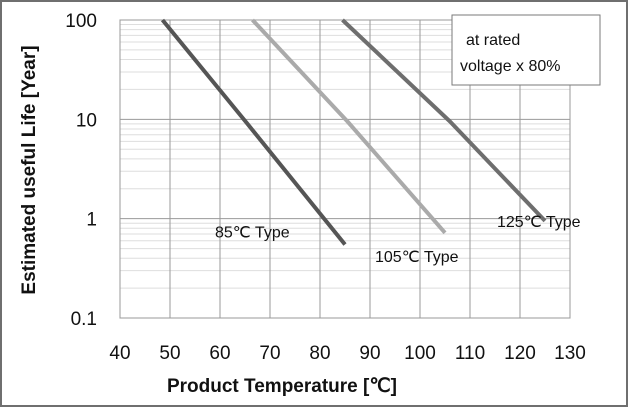  Describe the element at coordinates (29, 169) in the screenshot. I see `y-axis-title: Estimated useful Life [Year]` at that location.